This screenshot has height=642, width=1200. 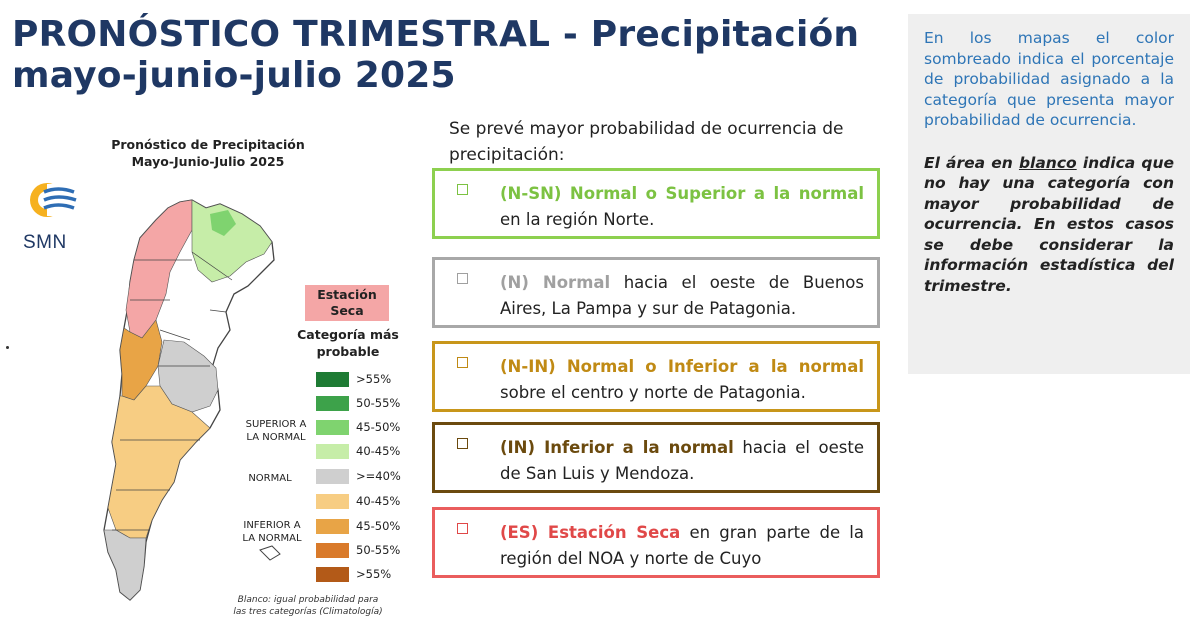 I want to click on forecast-category-description: sobre el centro y norte de Patagonia., so click(x=653, y=392).